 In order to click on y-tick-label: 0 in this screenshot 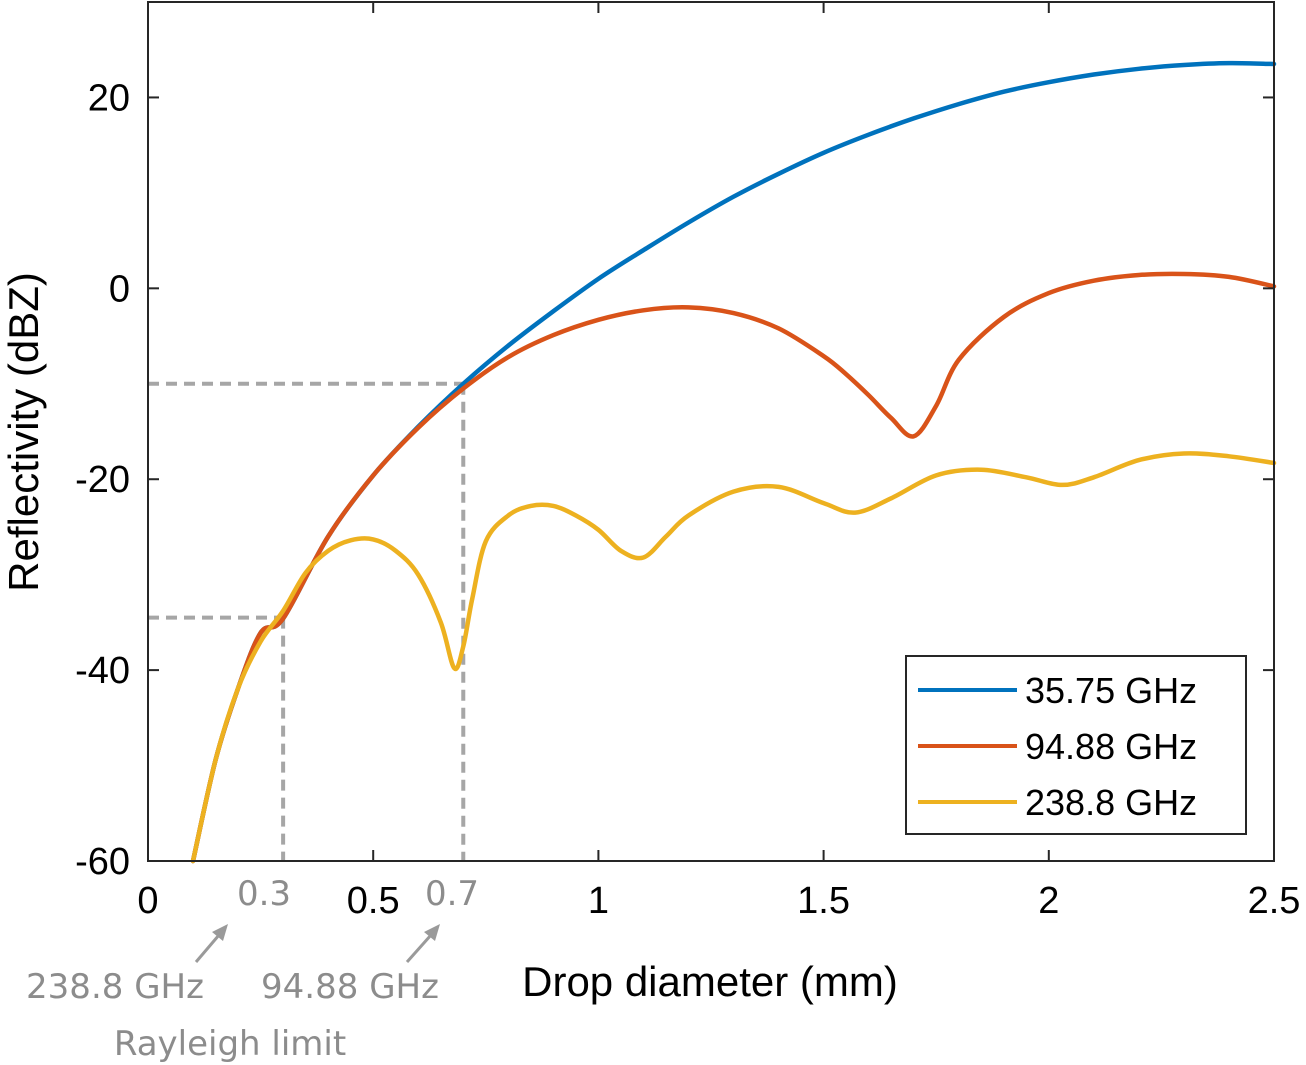, I will do `click(119, 289)`.